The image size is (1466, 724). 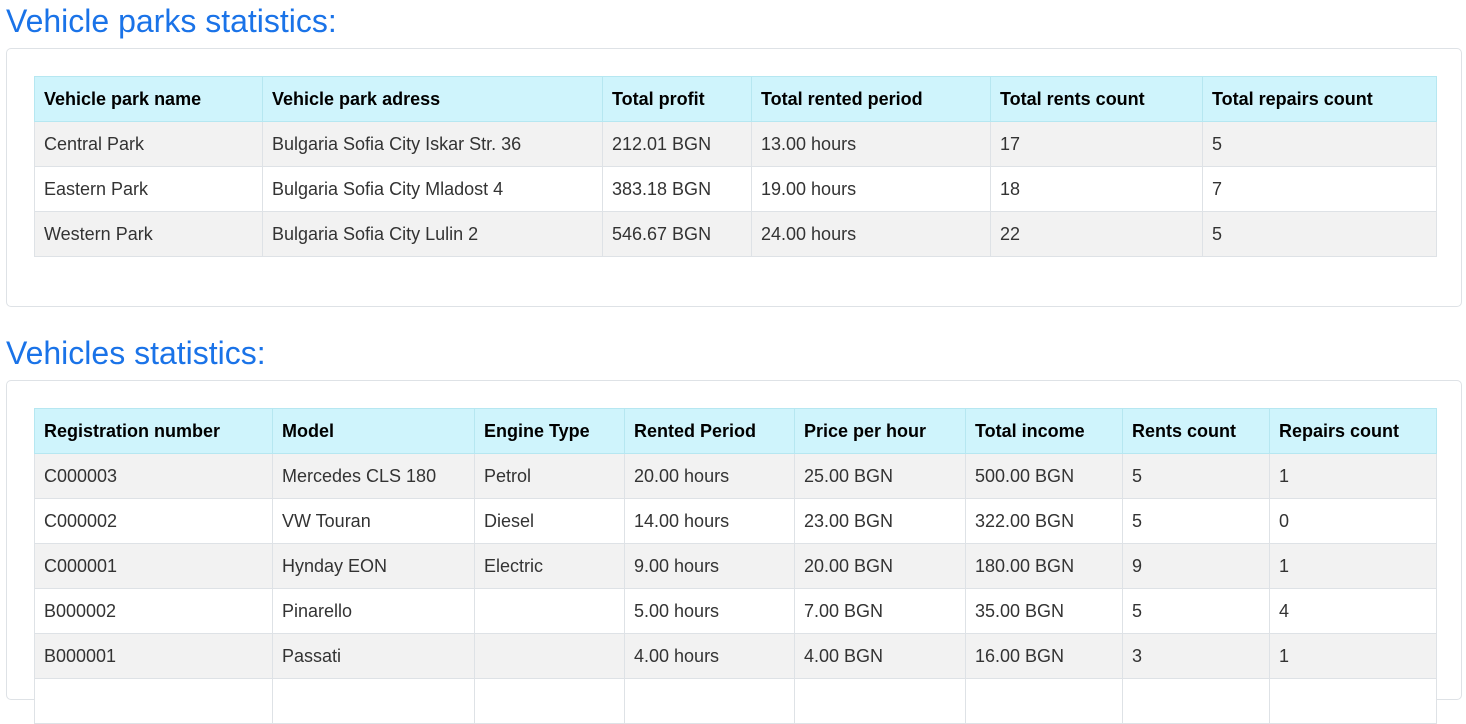 What do you see at coordinates (136, 353) in the screenshot?
I see `vehicles-section-title: Vehicles statistics:` at bounding box center [136, 353].